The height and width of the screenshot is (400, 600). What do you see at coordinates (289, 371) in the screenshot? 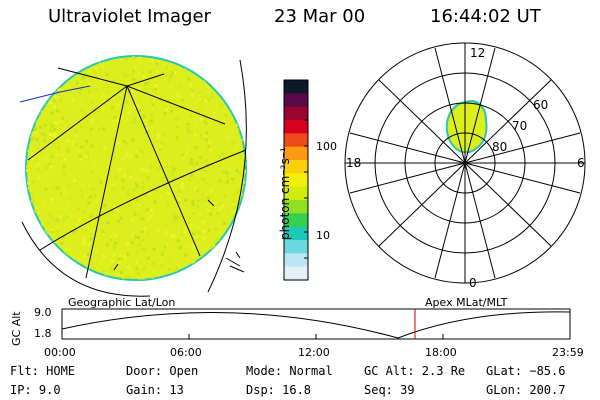
I see `footer-mode: Mode: Normal` at bounding box center [289, 371].